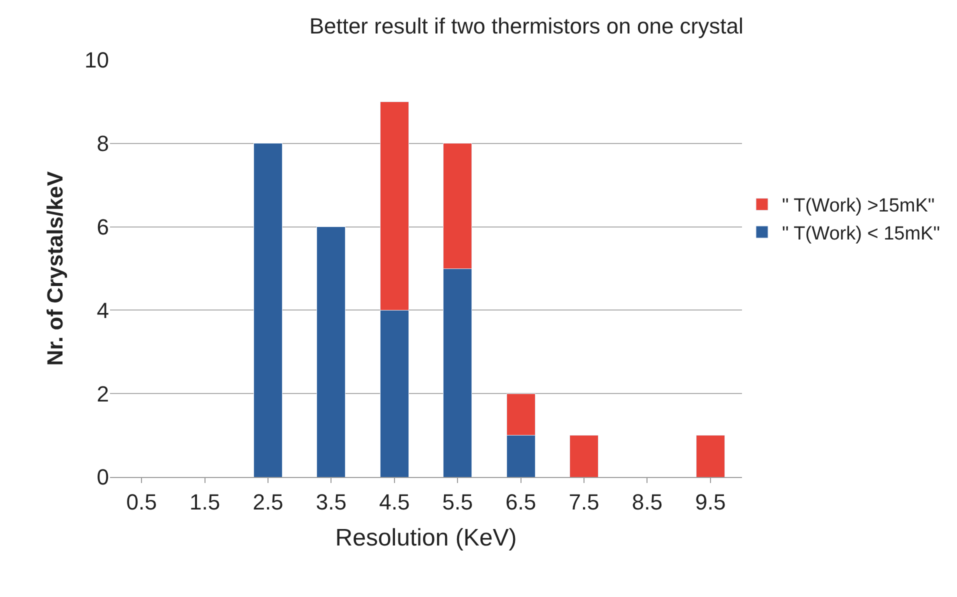 This screenshot has height=597, width=957. I want to click on x-tick-label: 1.5, so click(205, 501).